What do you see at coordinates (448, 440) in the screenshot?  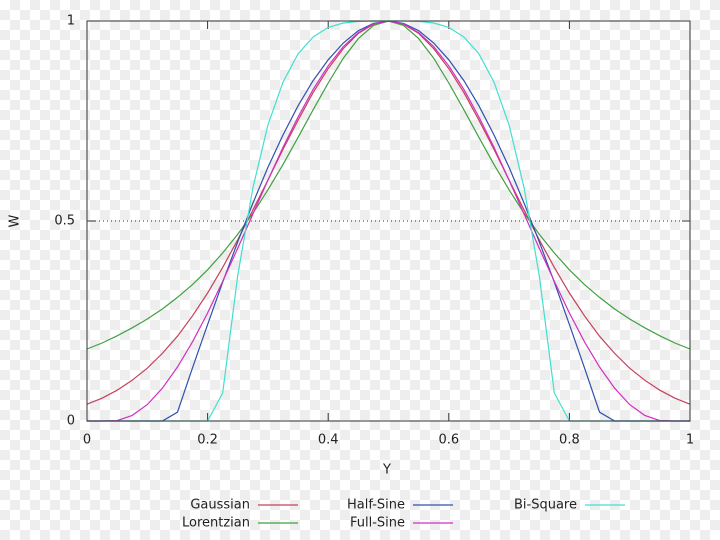 I see `x-tick-label: 0.6` at bounding box center [448, 440].